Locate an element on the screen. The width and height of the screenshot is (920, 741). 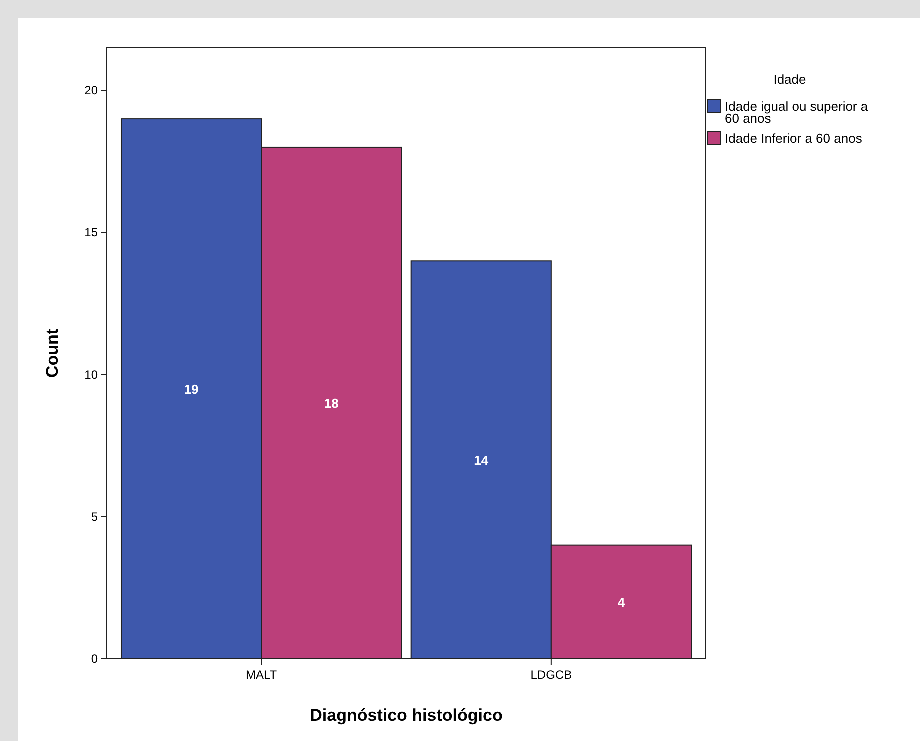
data-label: 19 is located at coordinates (191, 390).